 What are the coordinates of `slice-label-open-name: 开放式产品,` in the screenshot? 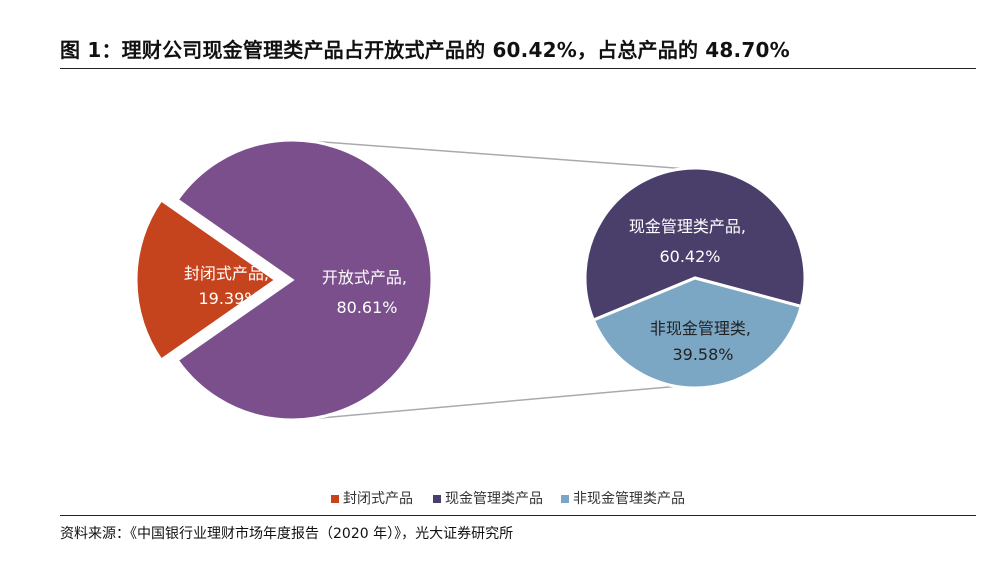 It's located at (364, 277).